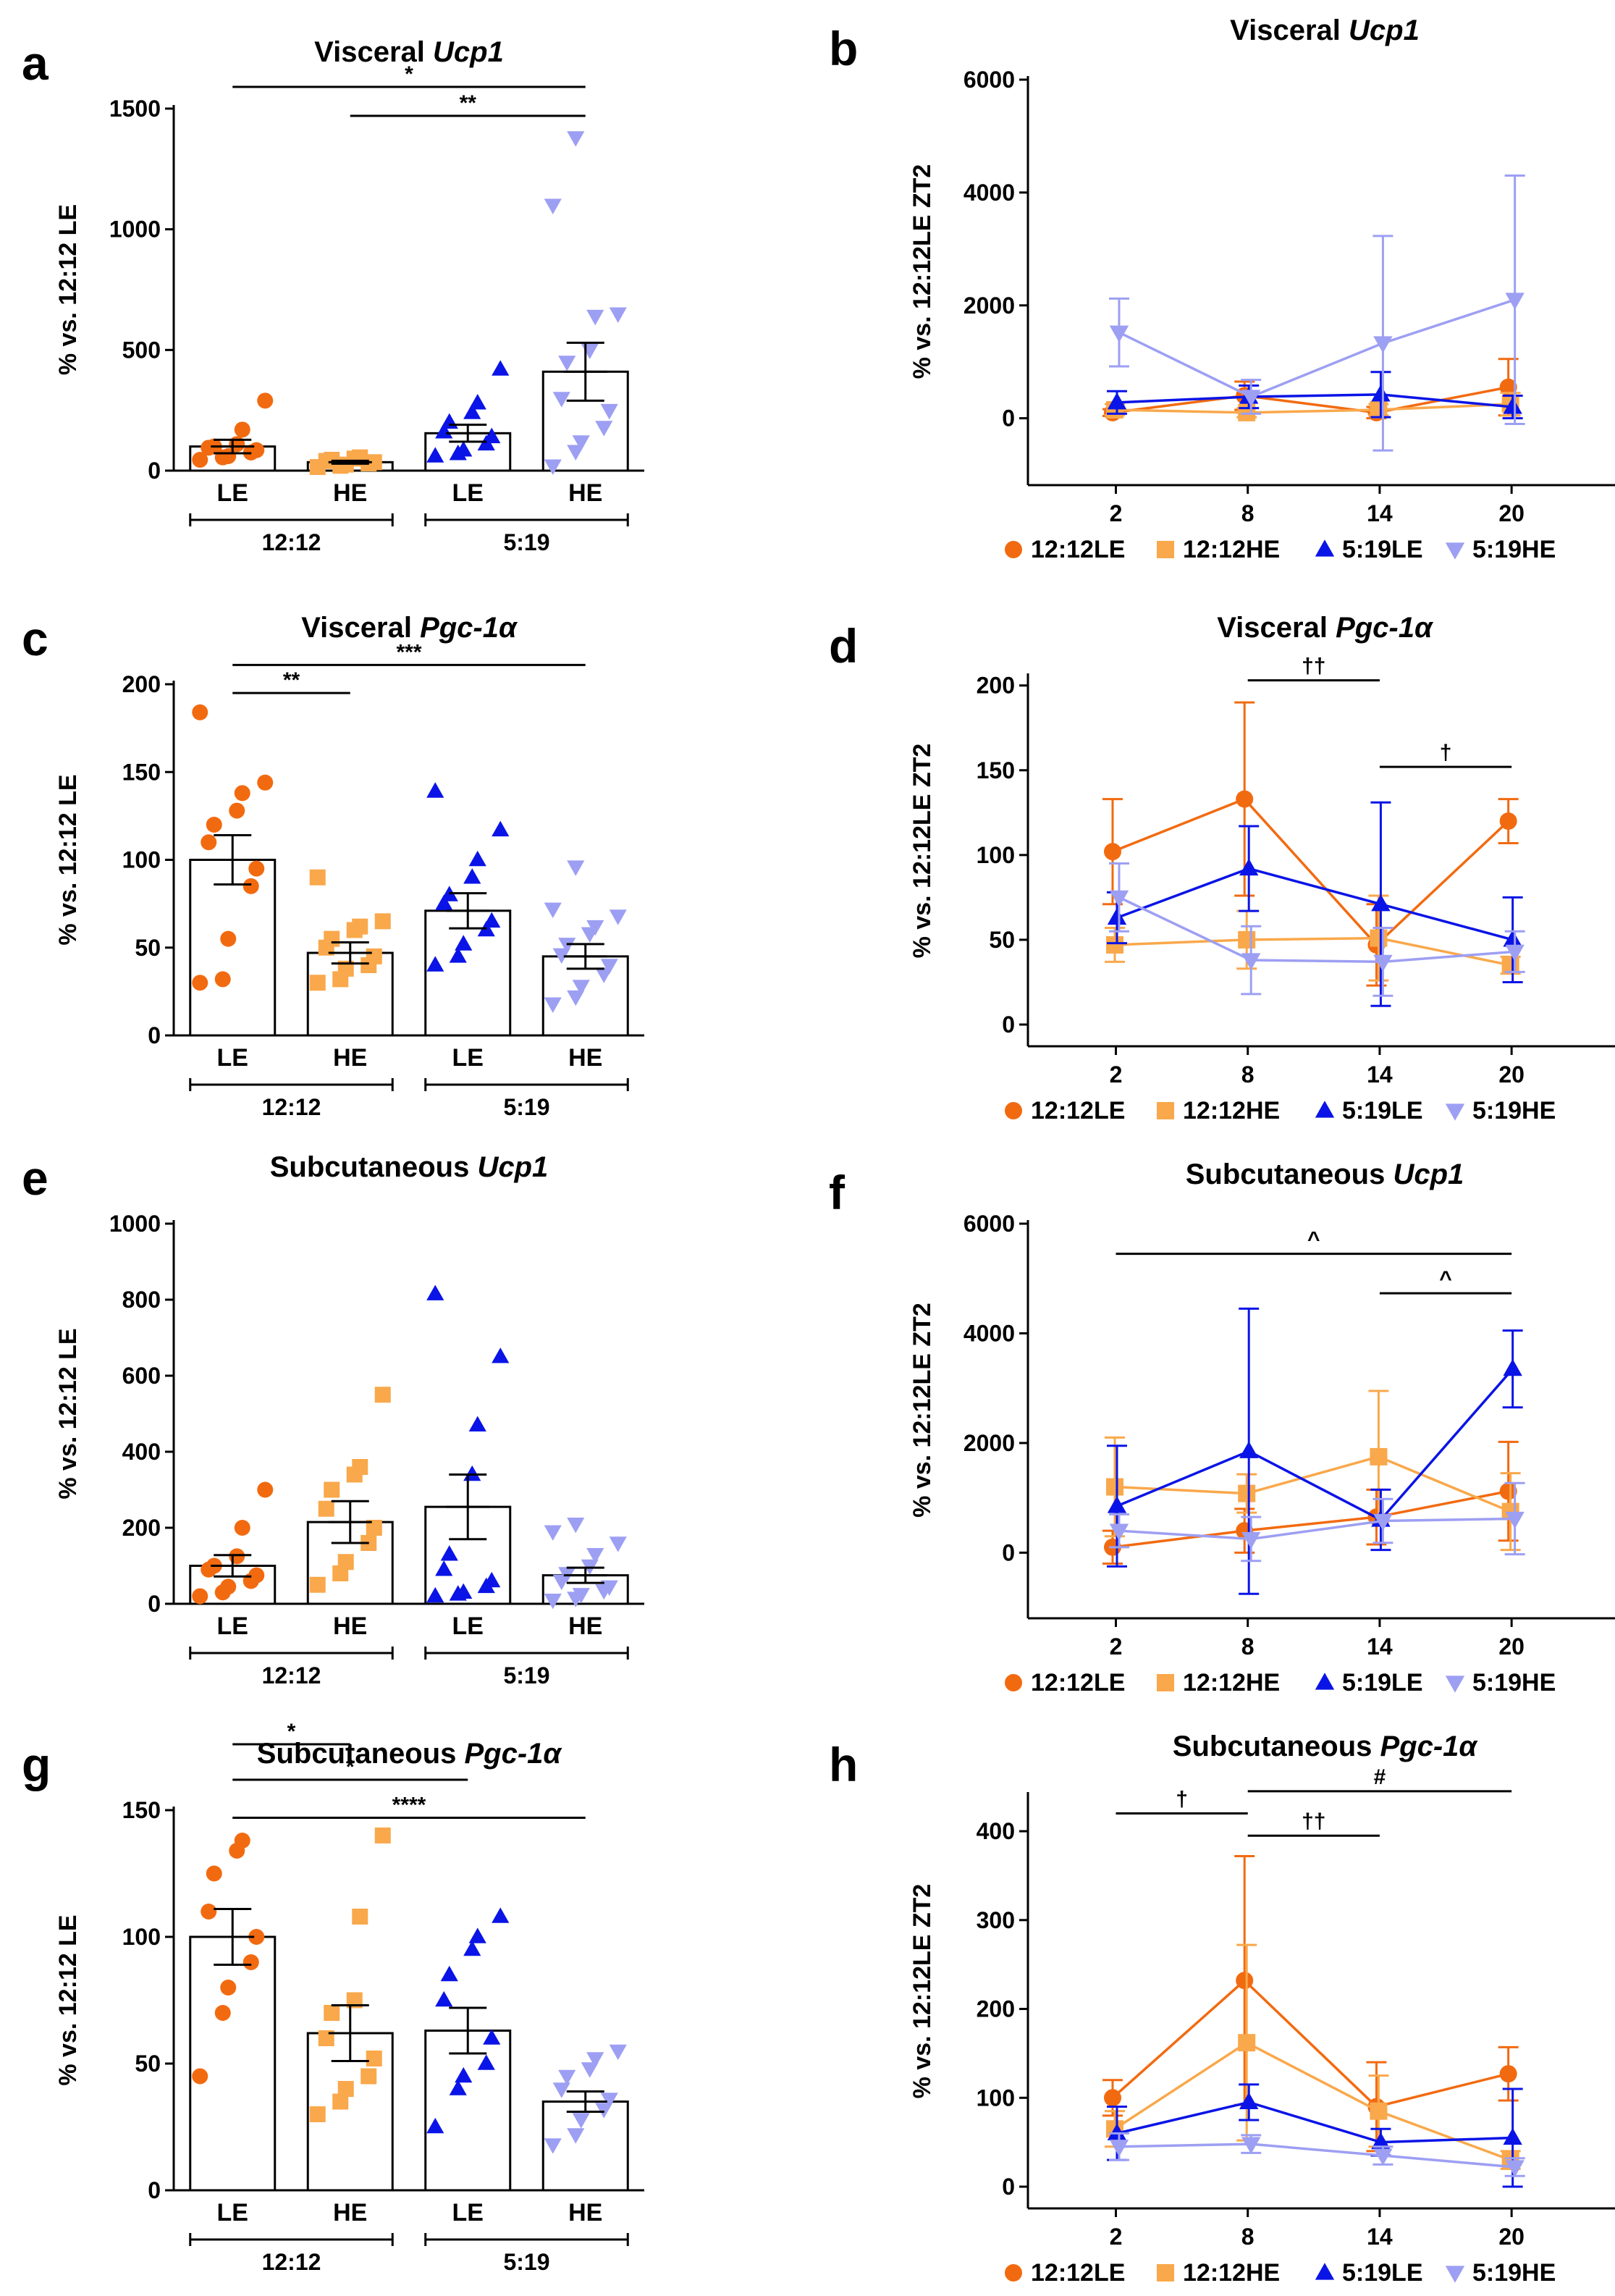  Describe the element at coordinates (1325, 628) in the screenshot. I see `chart-title: Visceral Pgc-1α` at that location.